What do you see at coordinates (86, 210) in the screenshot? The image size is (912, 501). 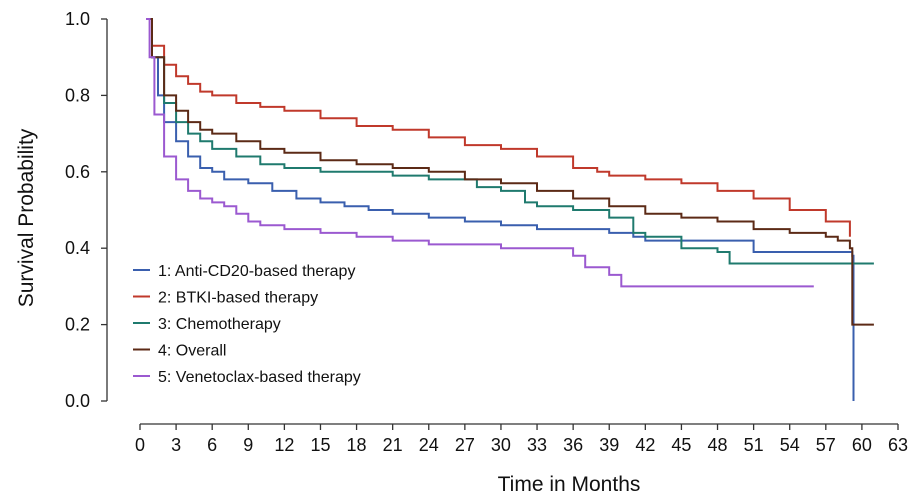 I see `y-axis-ticks: 0.0 0.2 0.4 0.6 0.8 1.0` at bounding box center [86, 210].